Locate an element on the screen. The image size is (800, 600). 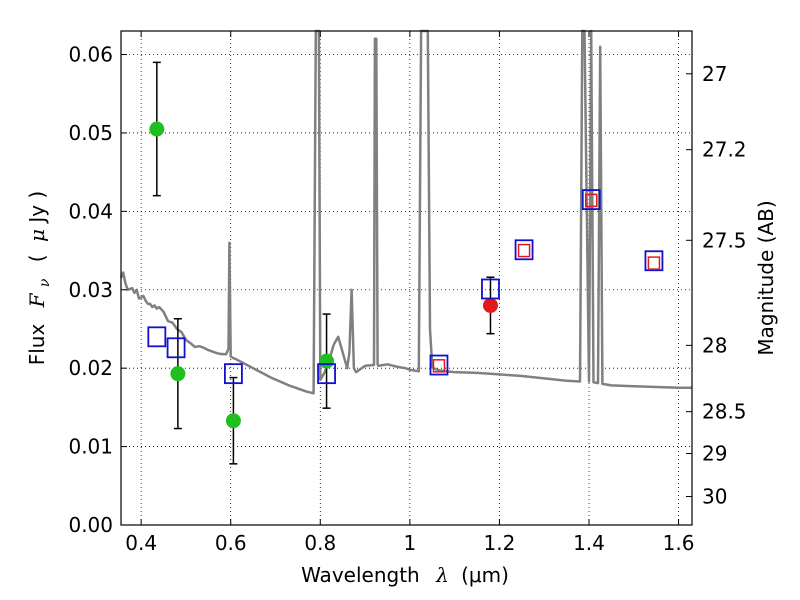
y-tick-label: 0.00 is located at coordinates (90, 525).